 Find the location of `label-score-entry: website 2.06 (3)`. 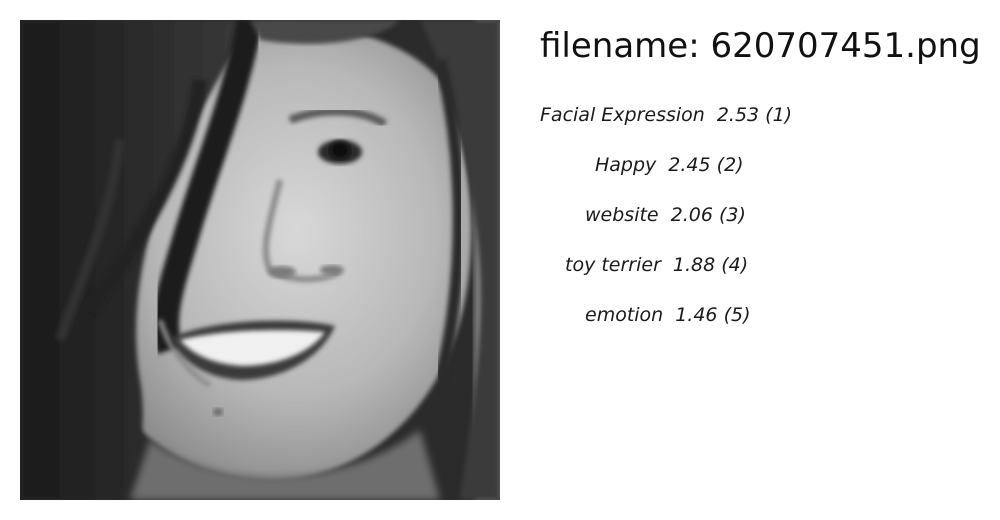

label-score-entry: website 2.06 (3) is located at coordinates (665, 215).